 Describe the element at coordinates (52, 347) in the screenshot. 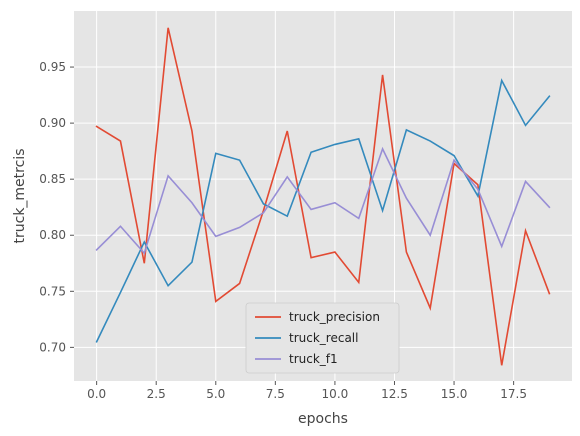

I see `y-tick-label: 0.70` at that location.